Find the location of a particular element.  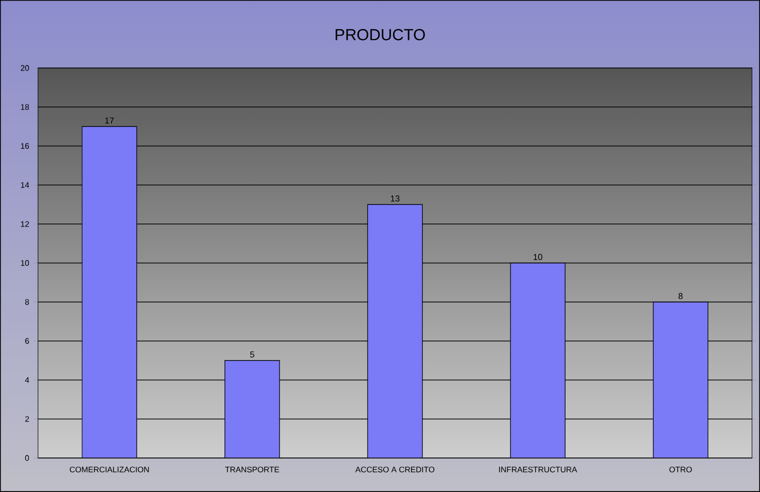

y-tick-label: 6 is located at coordinates (27, 341).